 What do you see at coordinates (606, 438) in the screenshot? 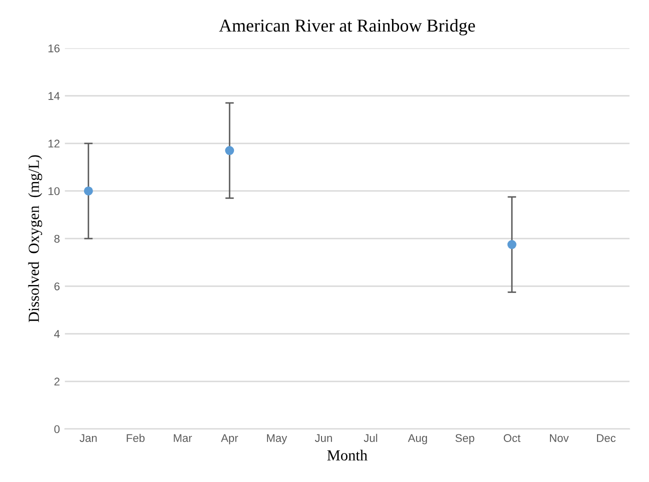
I see `x-tick-label: Dec` at bounding box center [606, 438].